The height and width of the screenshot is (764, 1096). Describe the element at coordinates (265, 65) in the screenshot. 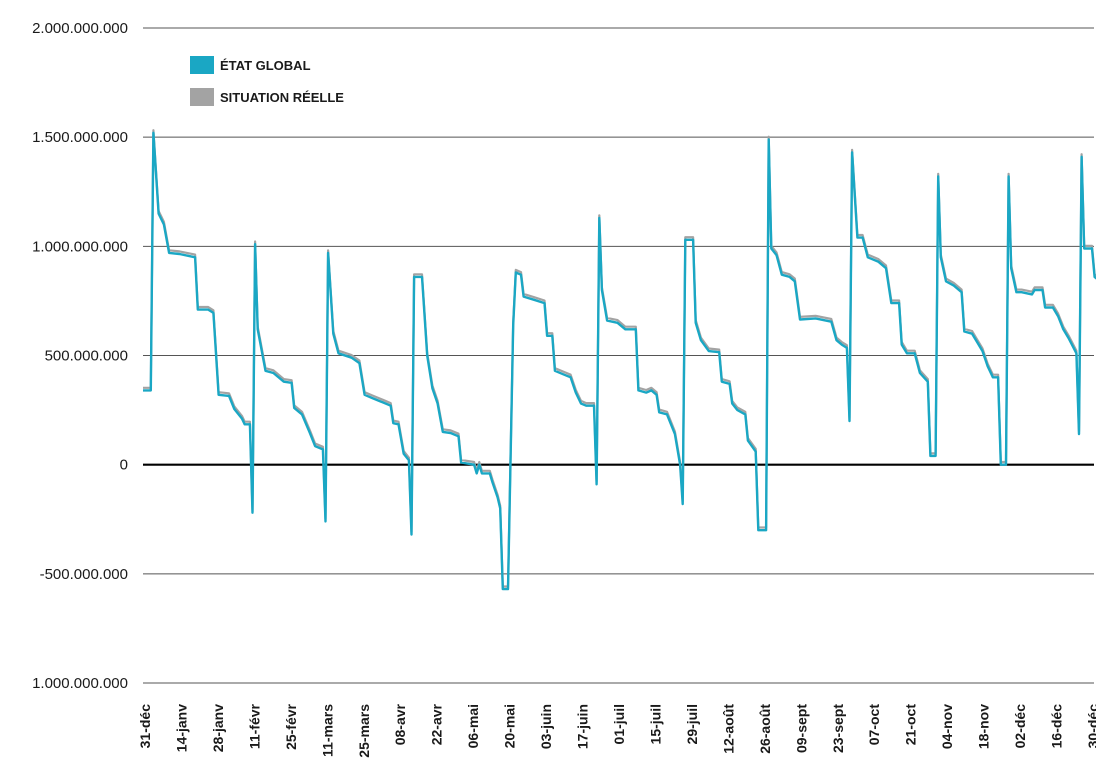

I see `legend-label-etat-global: ÉTAT GLOBAL` at that location.